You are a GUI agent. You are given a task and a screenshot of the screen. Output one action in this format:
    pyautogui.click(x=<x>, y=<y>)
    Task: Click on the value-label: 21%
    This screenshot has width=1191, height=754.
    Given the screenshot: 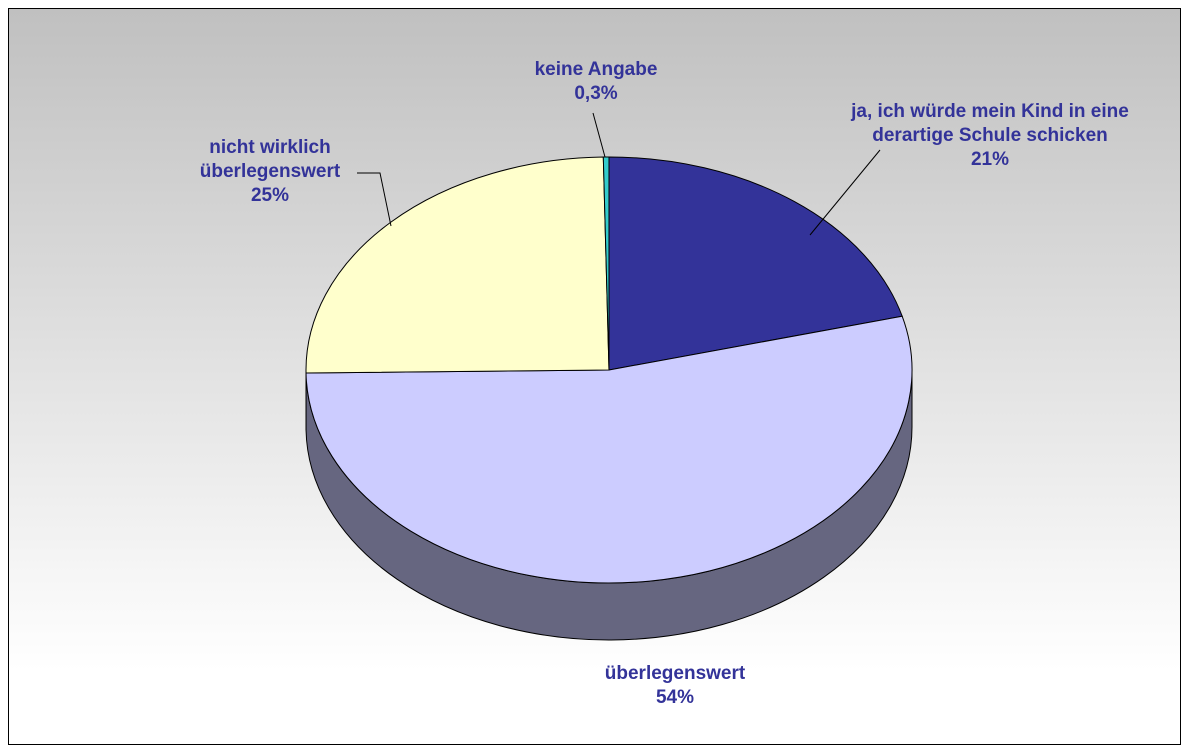 What is the action you would take?
    pyautogui.click(x=990, y=159)
    